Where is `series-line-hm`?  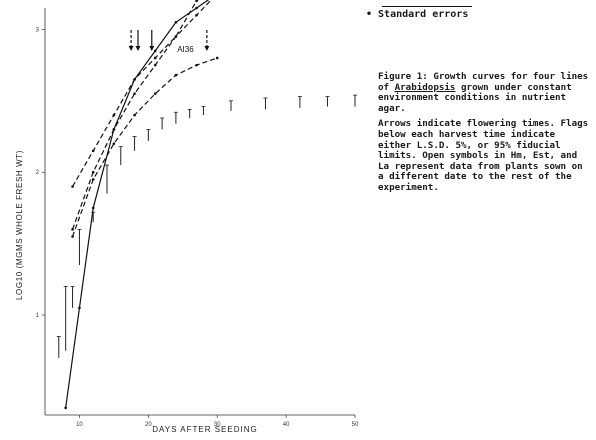
series-line-hm is located at coordinates (135, 93).